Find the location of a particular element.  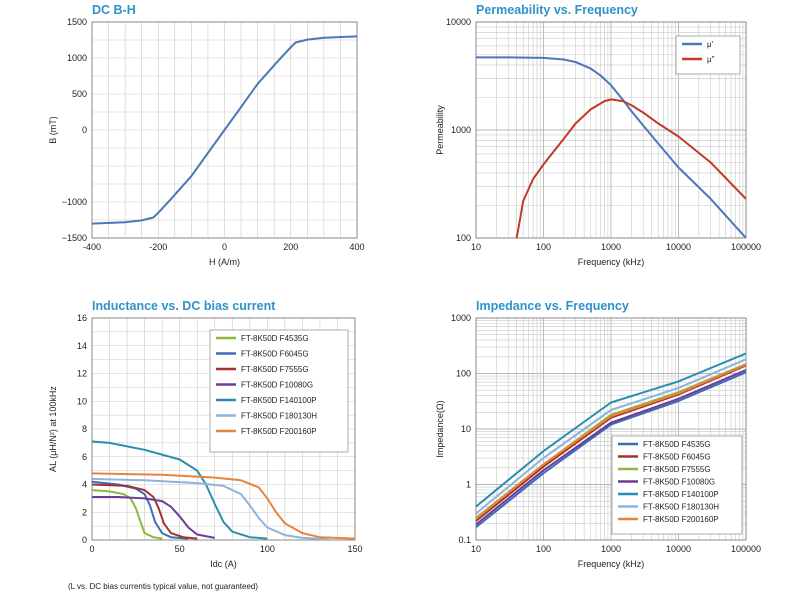

y-tick-label: 10000 is located at coordinates (458, 22).